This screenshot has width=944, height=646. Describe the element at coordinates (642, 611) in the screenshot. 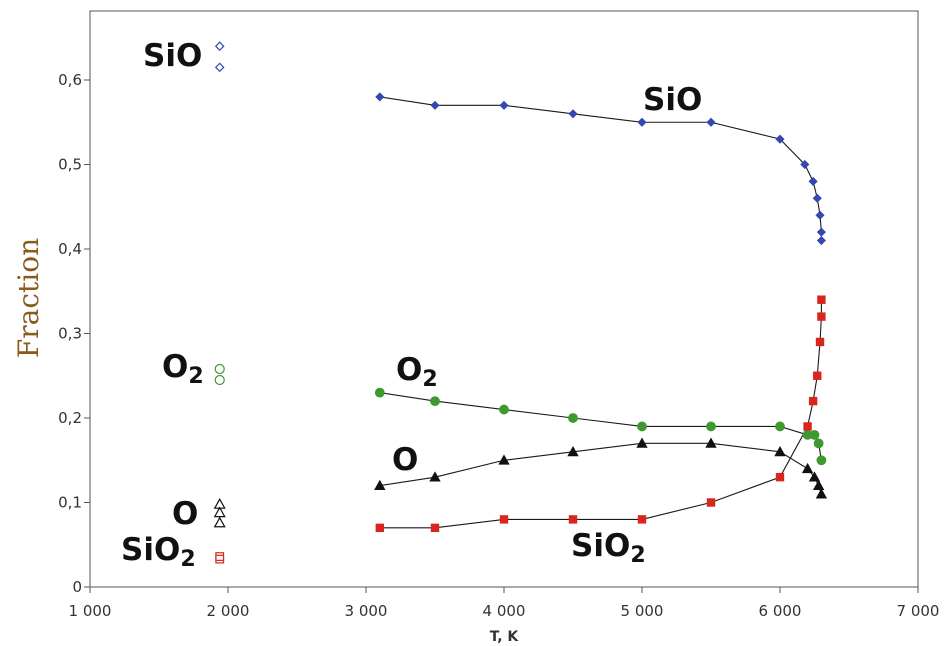

I see `x-tick-label: 5 000` at that location.